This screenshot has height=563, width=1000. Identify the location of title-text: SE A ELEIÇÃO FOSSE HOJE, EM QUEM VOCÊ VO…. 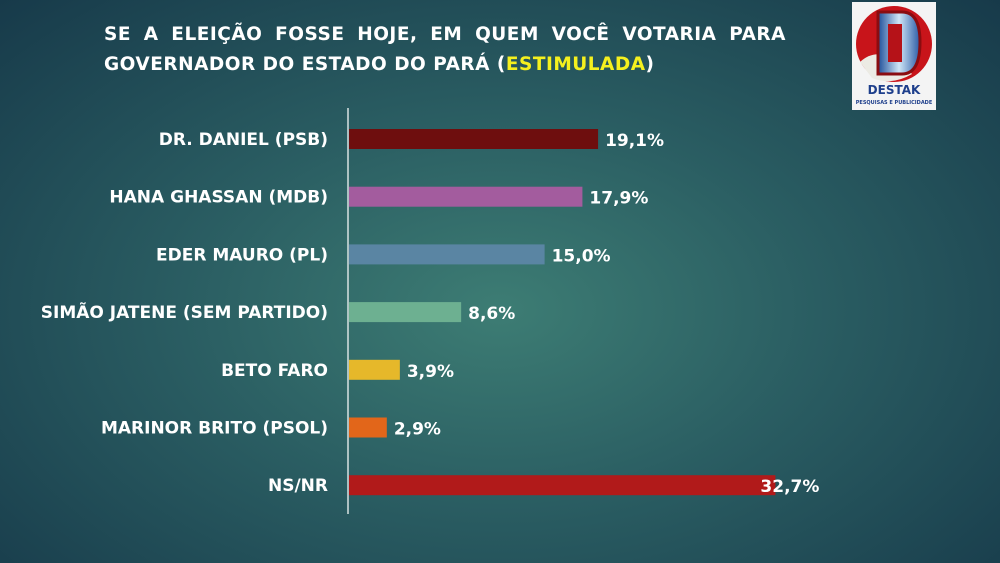
(445, 49).